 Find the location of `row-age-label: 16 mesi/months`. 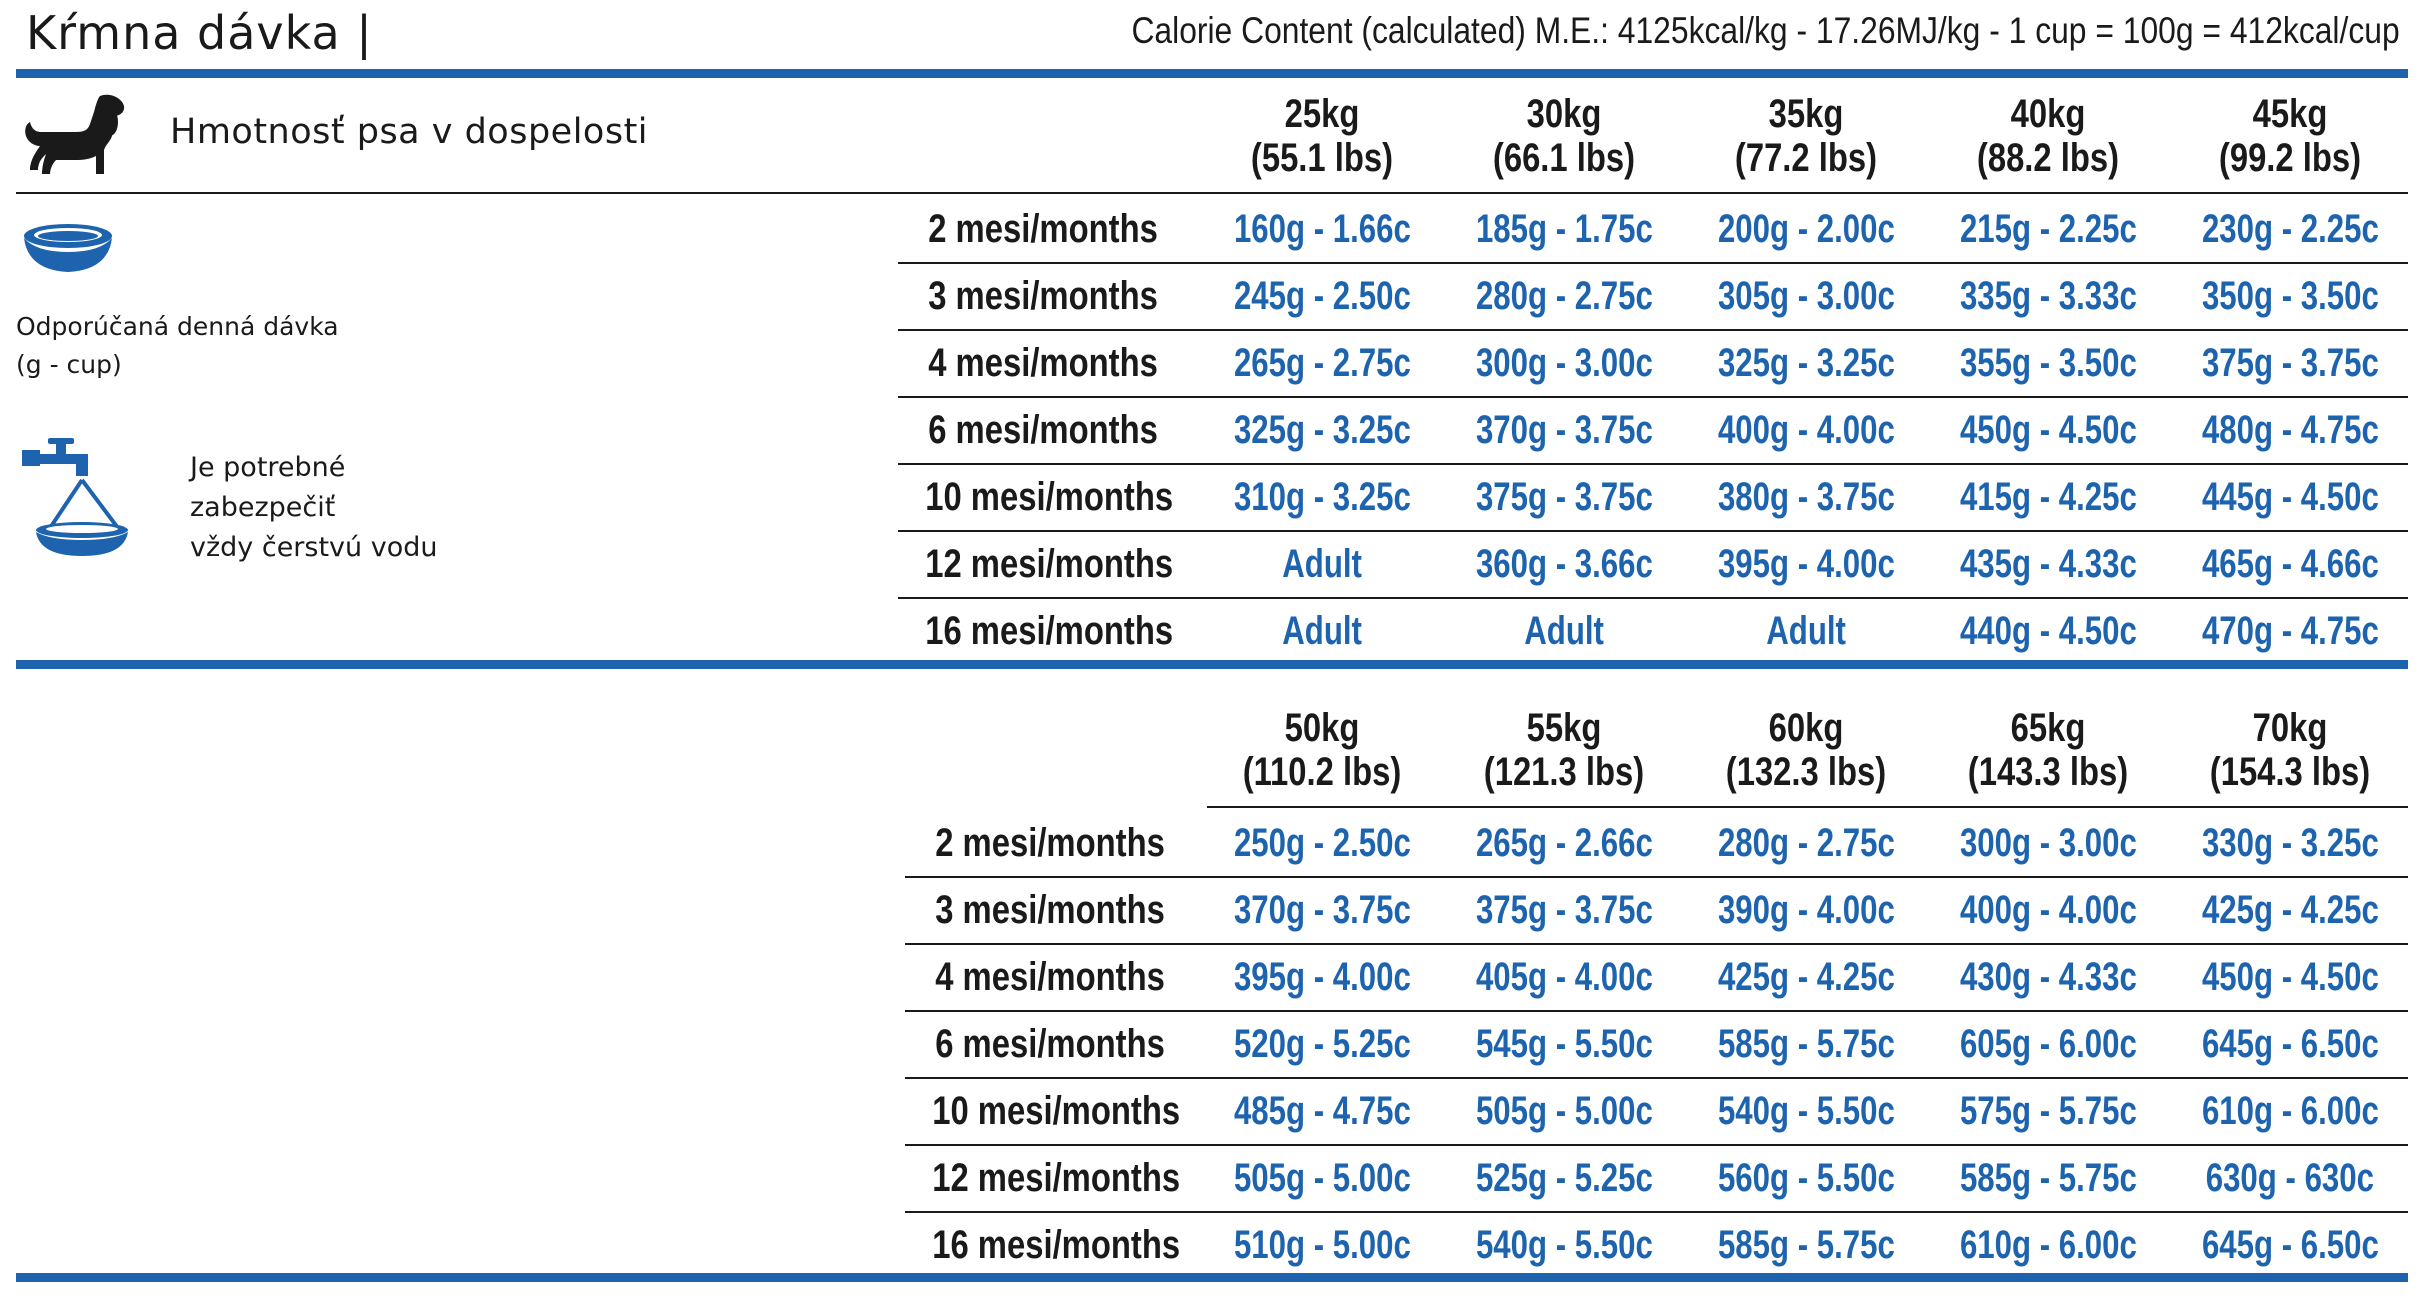

row-age-label: 16 mesi/months is located at coordinates (1043, 631).